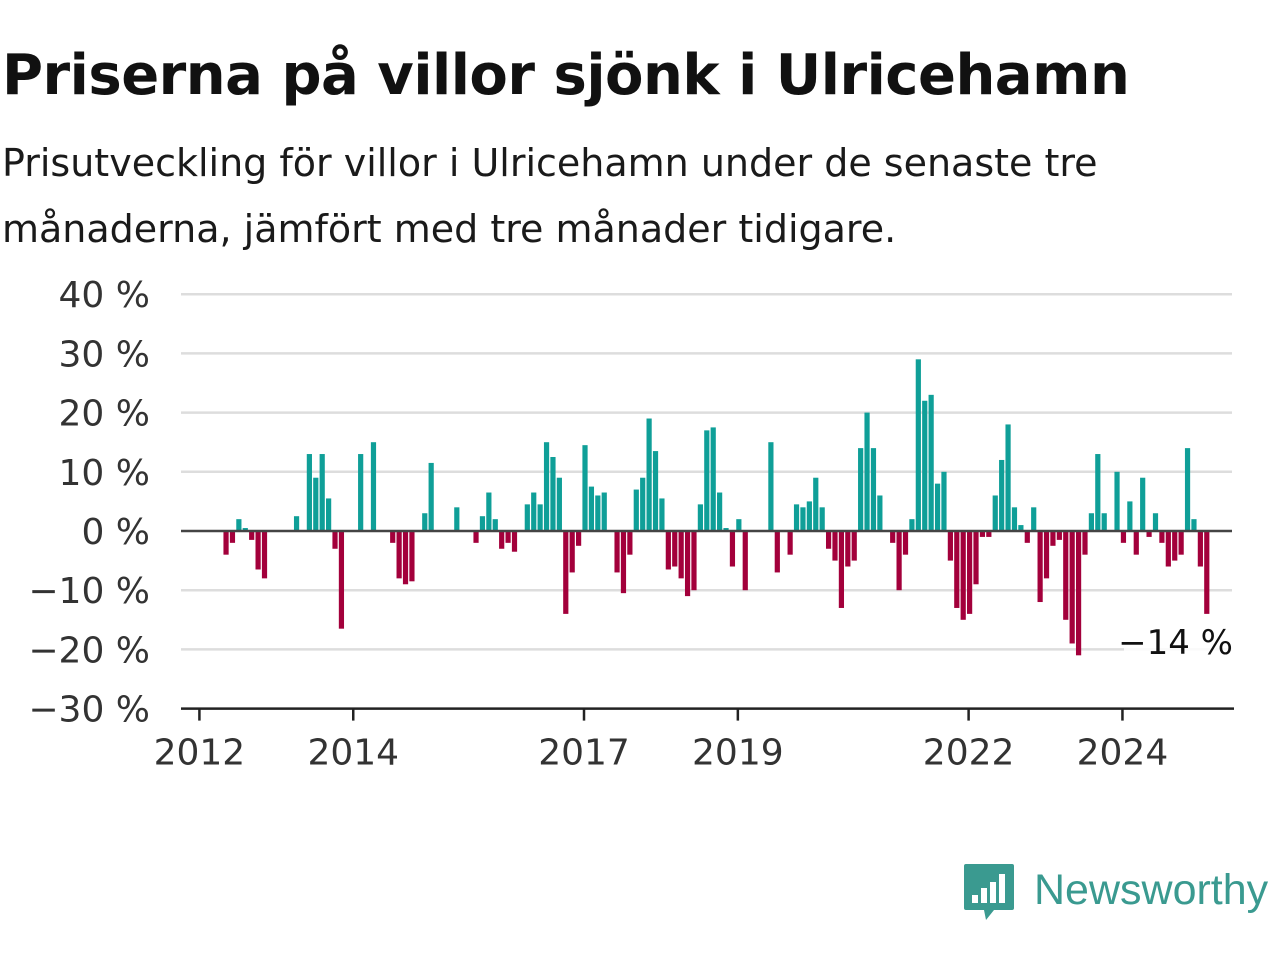 This screenshot has height=960, width=1280. I want to click on newsworthy-logo-icon, so click(989, 892).